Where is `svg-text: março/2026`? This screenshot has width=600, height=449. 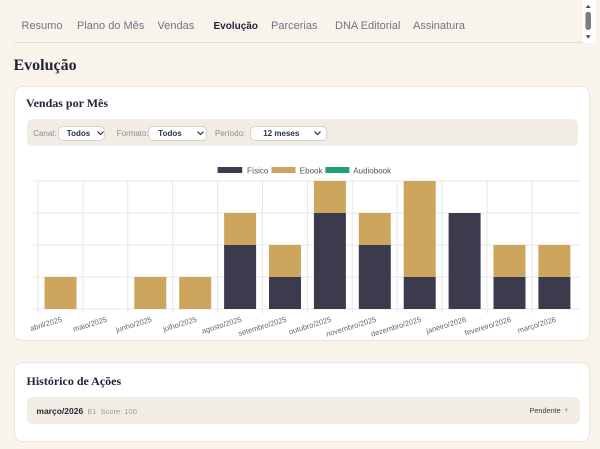 svg-text: março/2026 is located at coordinates (536, 325).